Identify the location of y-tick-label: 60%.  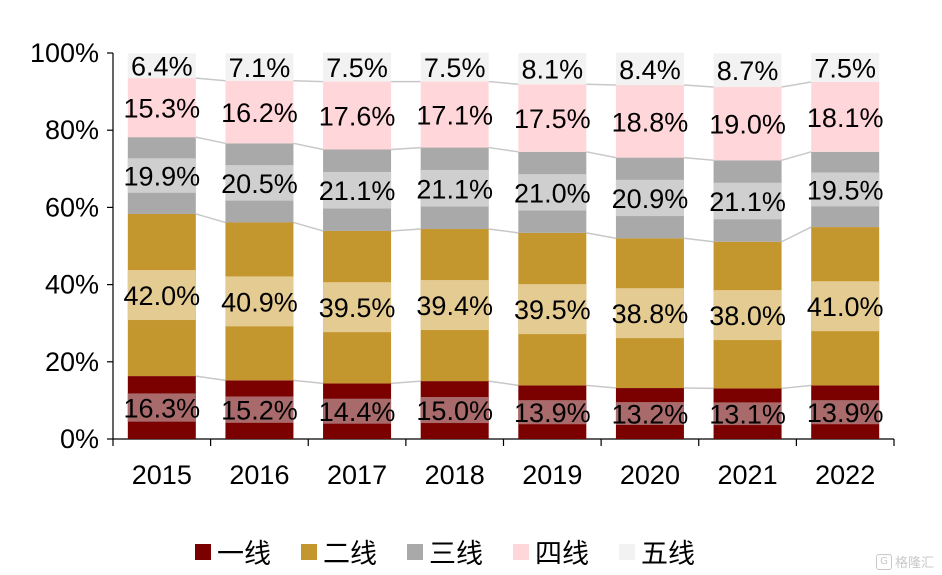
(72, 207).